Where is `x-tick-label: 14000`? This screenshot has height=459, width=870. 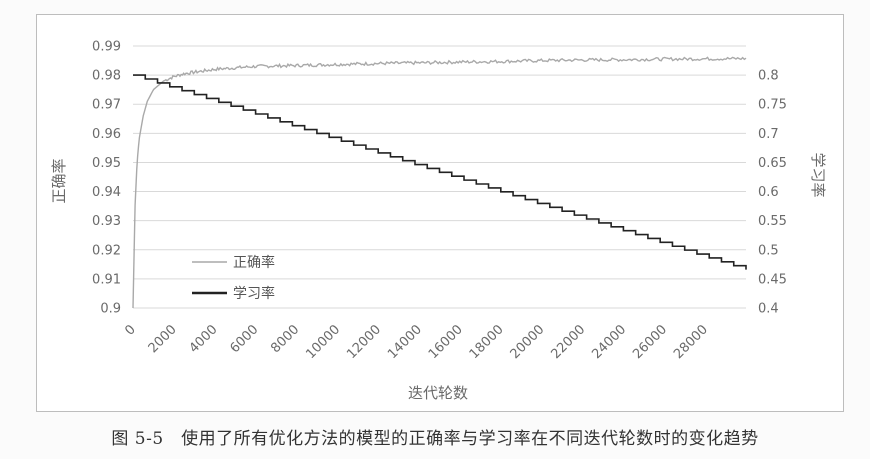 x-tick-label: 14000 is located at coordinates (405, 342).